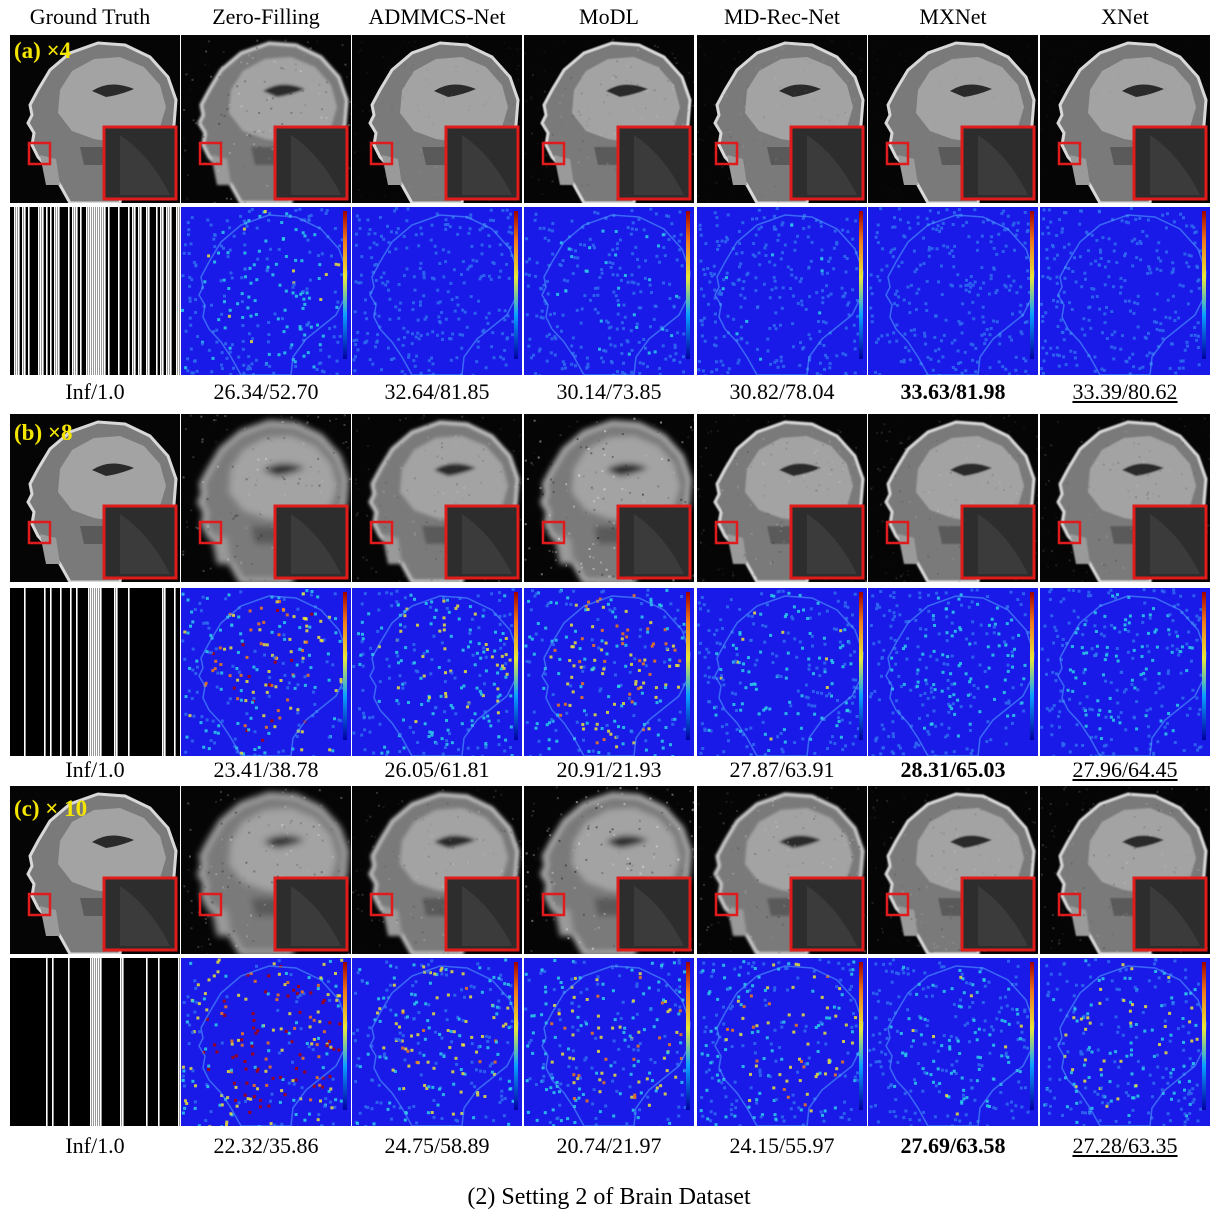 The image size is (1218, 1219). What do you see at coordinates (437, 16) in the screenshot?
I see `col-header-admmcs-net: ADMMCS-Net` at bounding box center [437, 16].